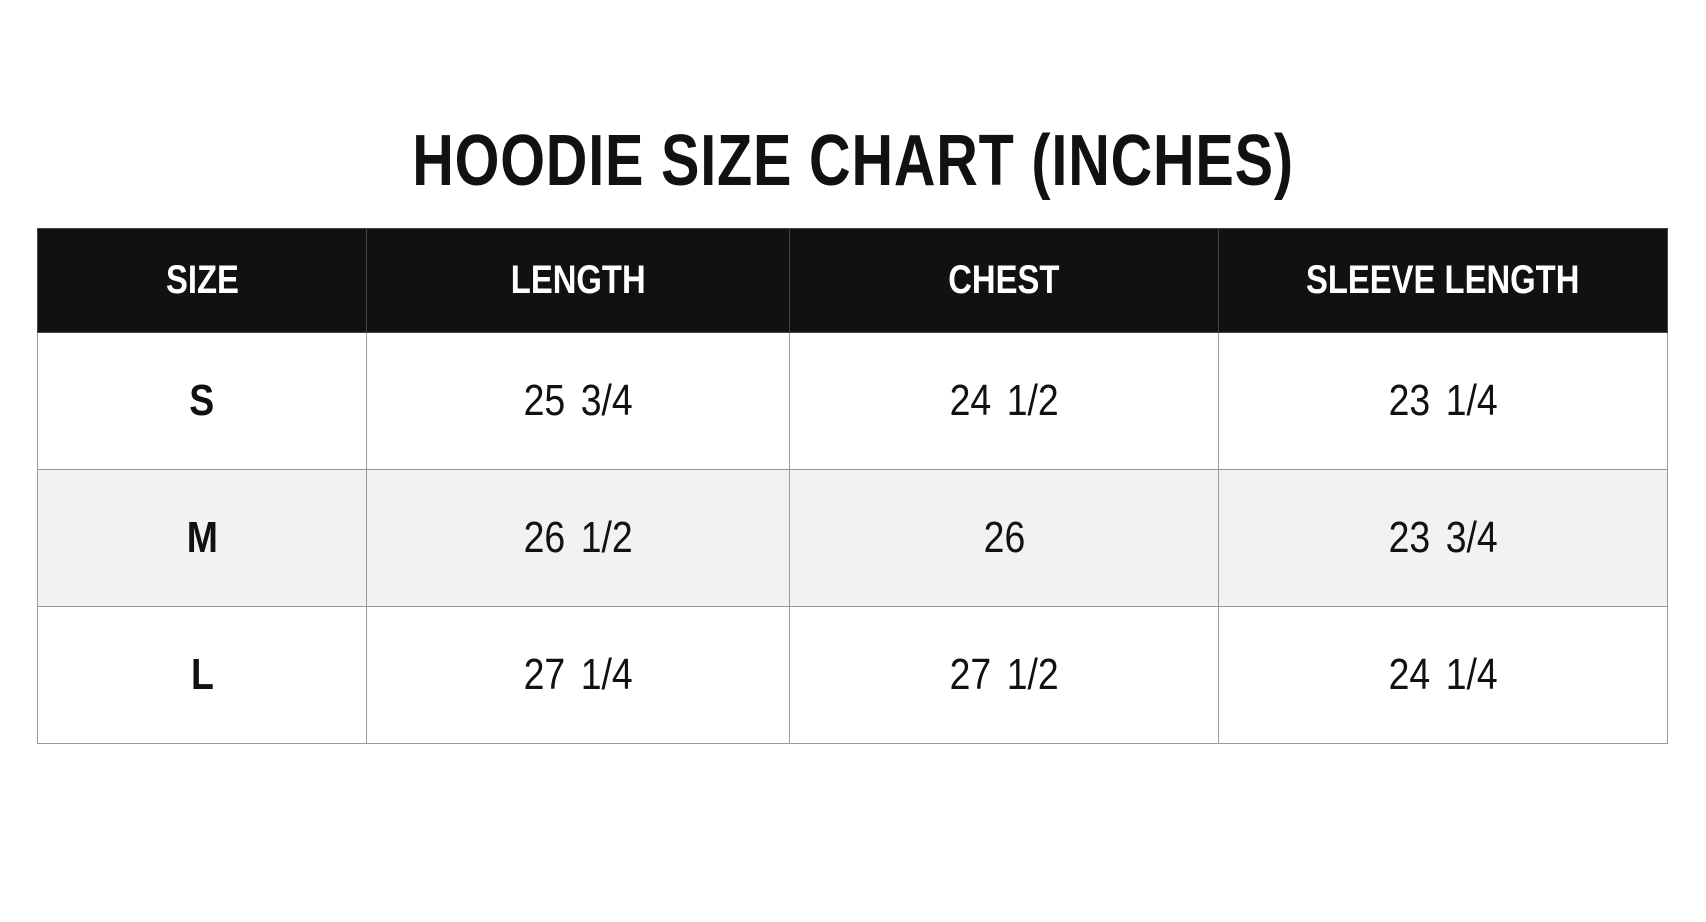 The width and height of the screenshot is (1706, 922). I want to click on cell-text: 24 1/4, so click(1443, 674).